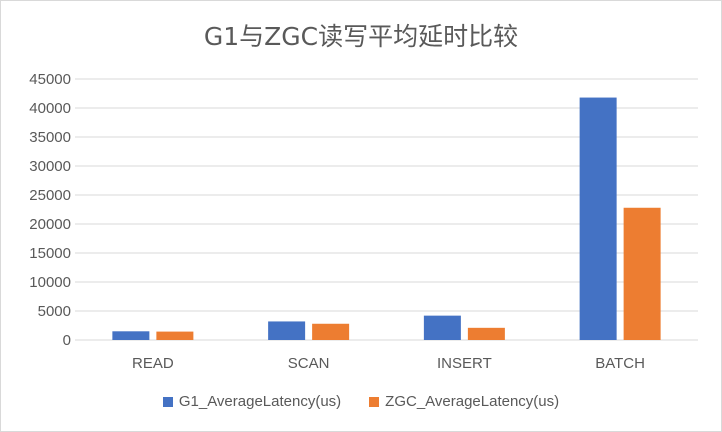  I want to click on y-tick-label: 35000, so click(50, 137).